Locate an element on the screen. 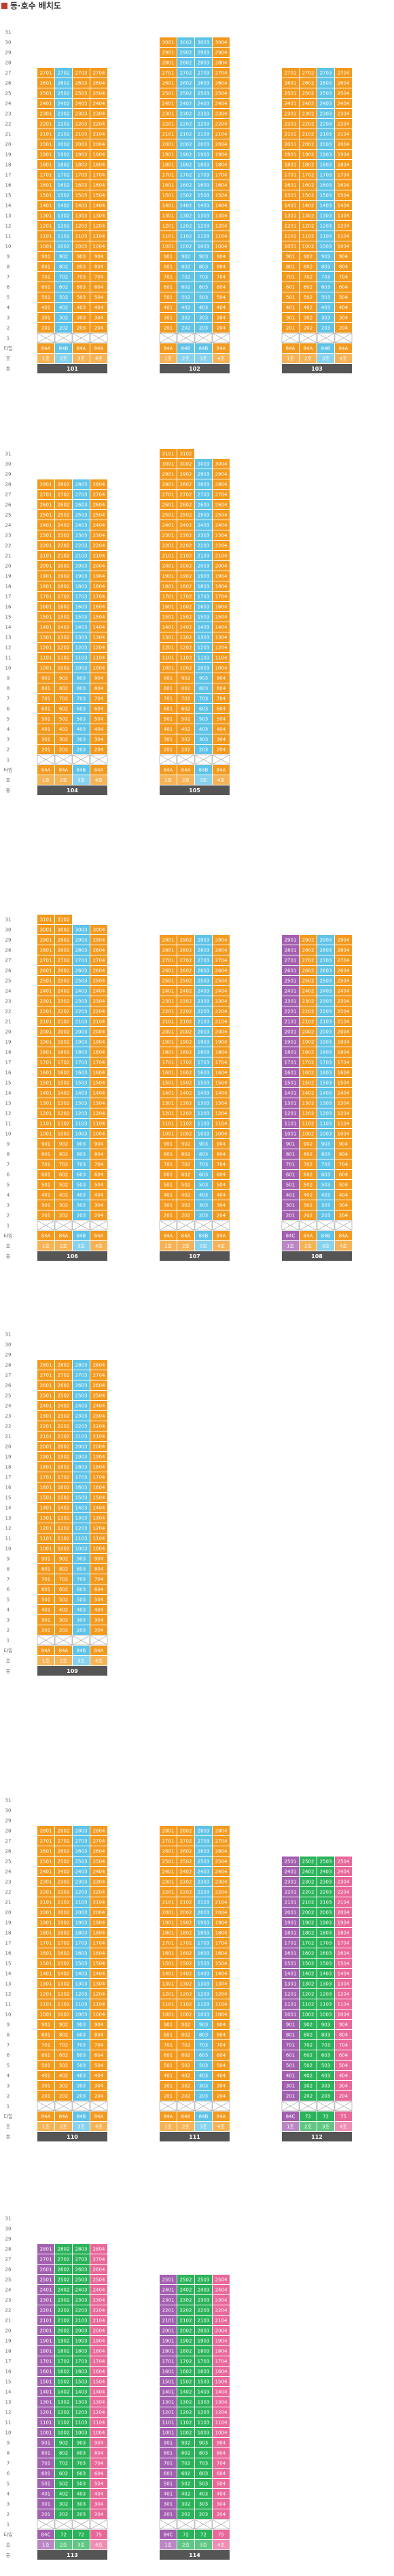 The height and width of the screenshot is (2576, 394). unit-number: 2602 is located at coordinates (186, 1851).